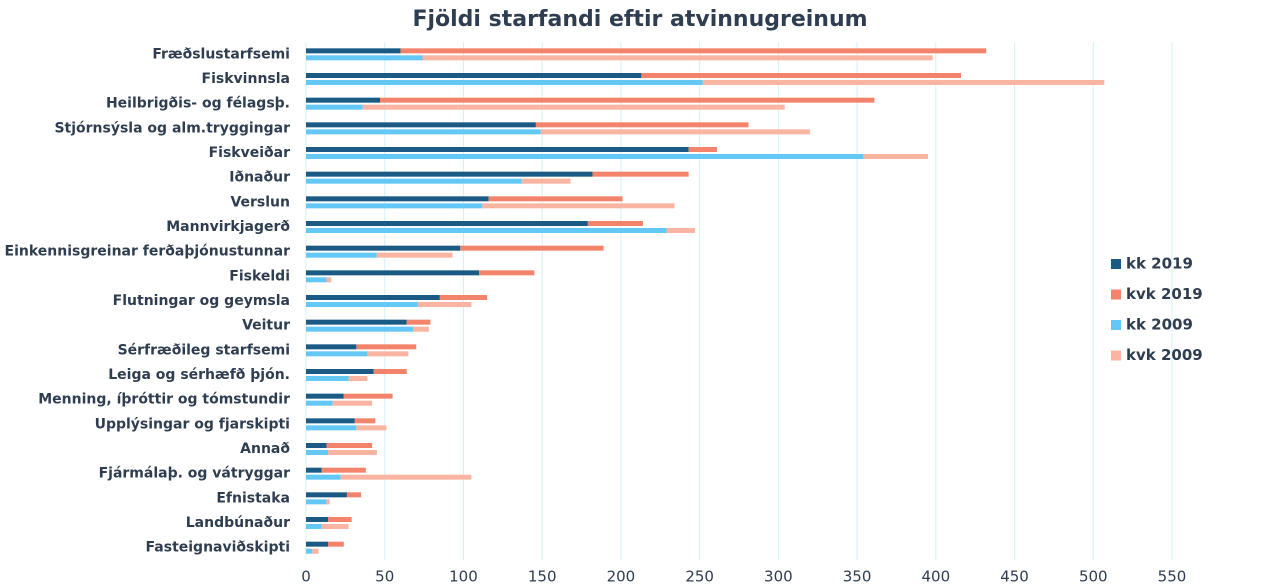 The height and width of the screenshot is (585, 1282). I want to click on y-tick-label: Sérfræðileg starfsemi, so click(204, 350).